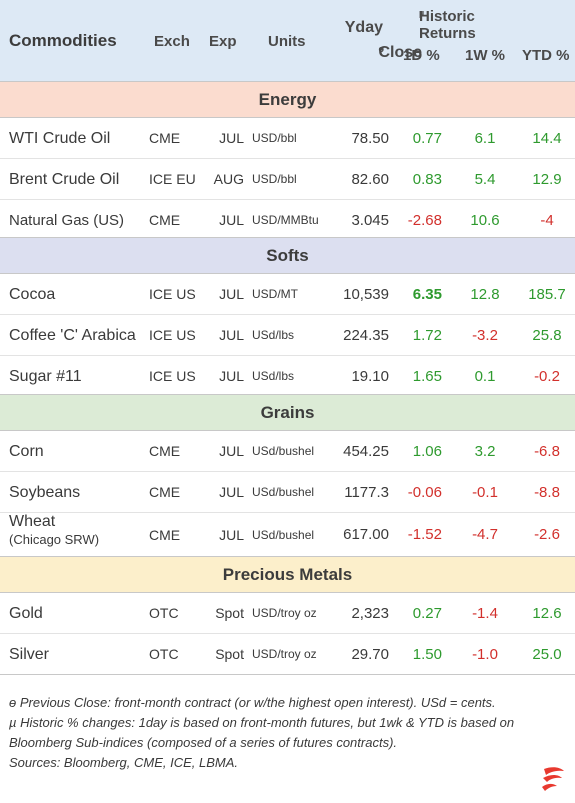 The width and height of the screenshot is (575, 803). I want to click on yday-close: 3.045, so click(370, 220).